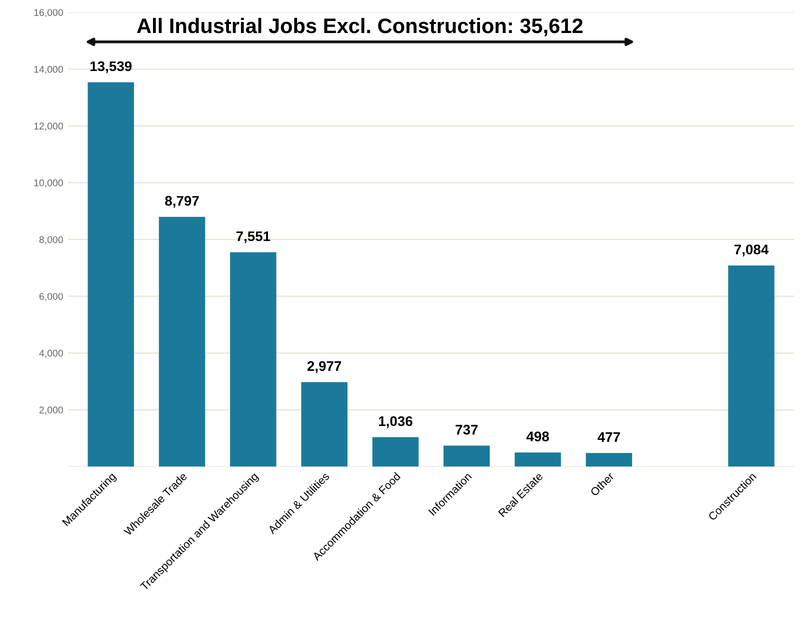 Image resolution: width=802 pixels, height=618 pixels. I want to click on data-label: 8,797, so click(182, 202).